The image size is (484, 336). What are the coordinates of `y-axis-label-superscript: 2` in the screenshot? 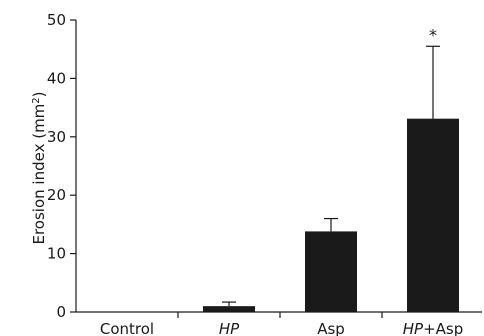 It's located at (36, 100).